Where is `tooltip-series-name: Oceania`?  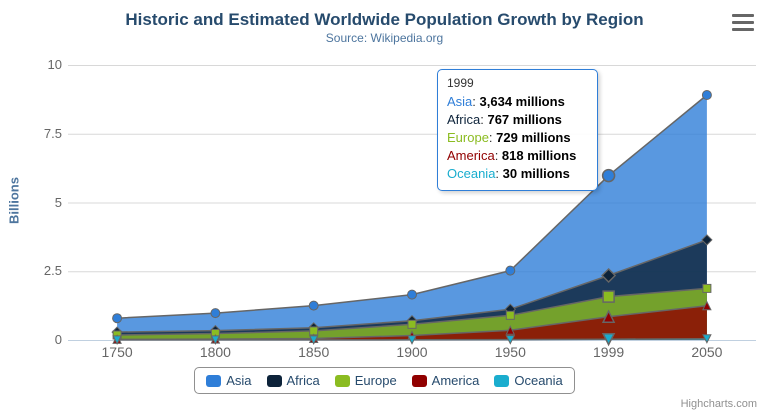
tooltip-series-name: Oceania is located at coordinates (471, 173).